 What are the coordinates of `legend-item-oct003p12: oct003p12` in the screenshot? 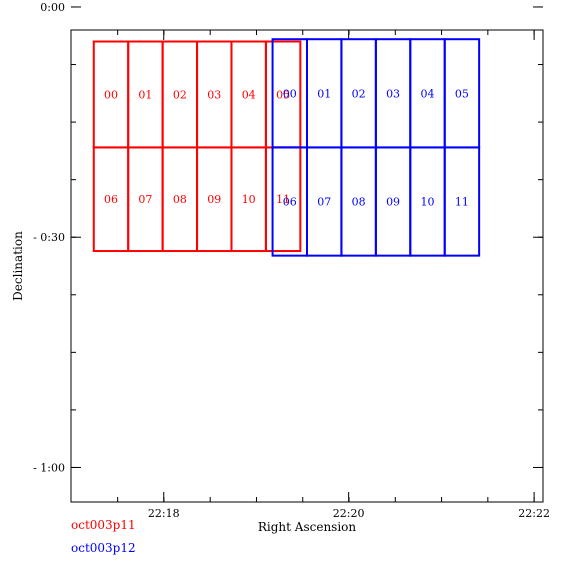 It's located at (103, 548).